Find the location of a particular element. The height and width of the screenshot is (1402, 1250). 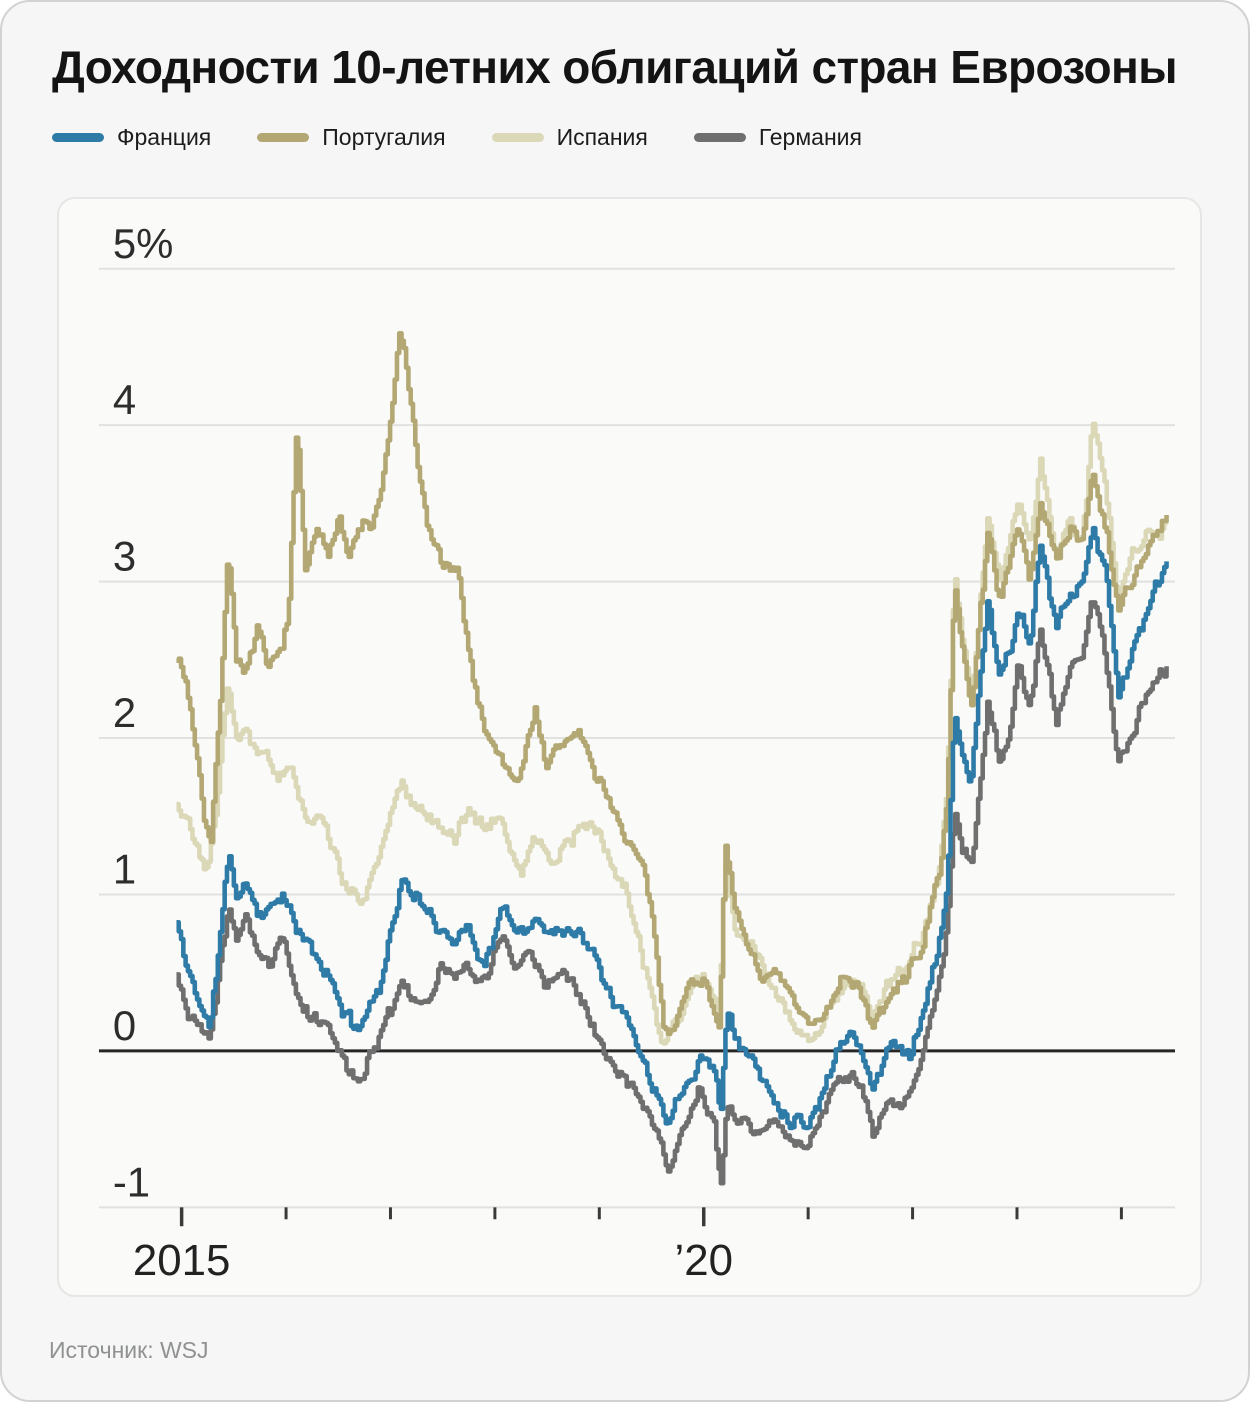

legend-item-france: Франция is located at coordinates (131, 137).